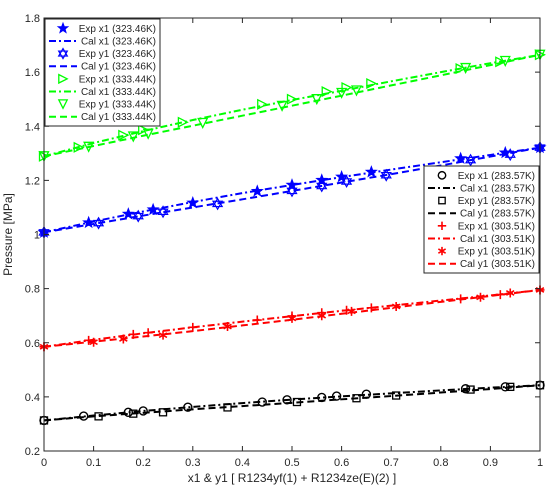 This screenshot has width=550, height=489. What do you see at coordinates (117, 105) in the screenshot?
I see `legend-label: Exp y1 (333.44K)` at bounding box center [117, 105].